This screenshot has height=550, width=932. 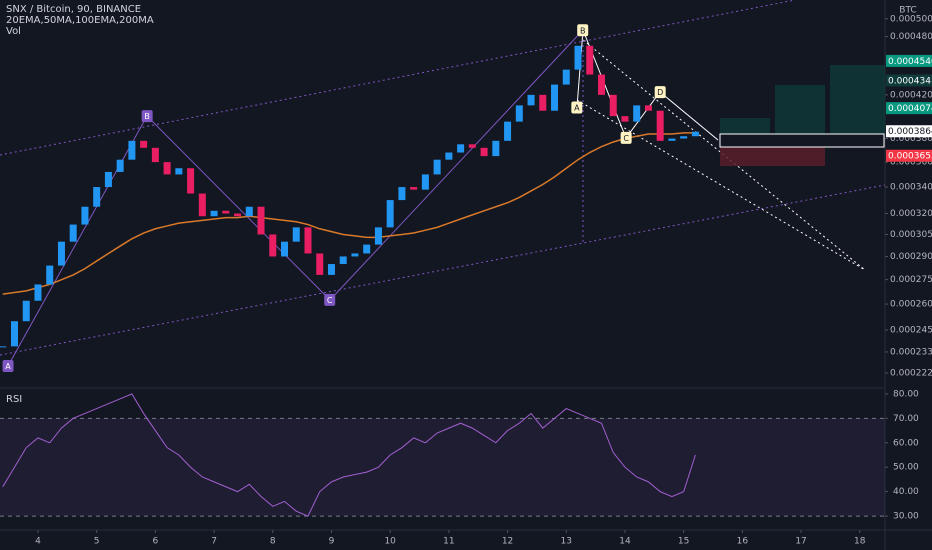 I want to click on time-tick-label: 8, so click(x=273, y=542).